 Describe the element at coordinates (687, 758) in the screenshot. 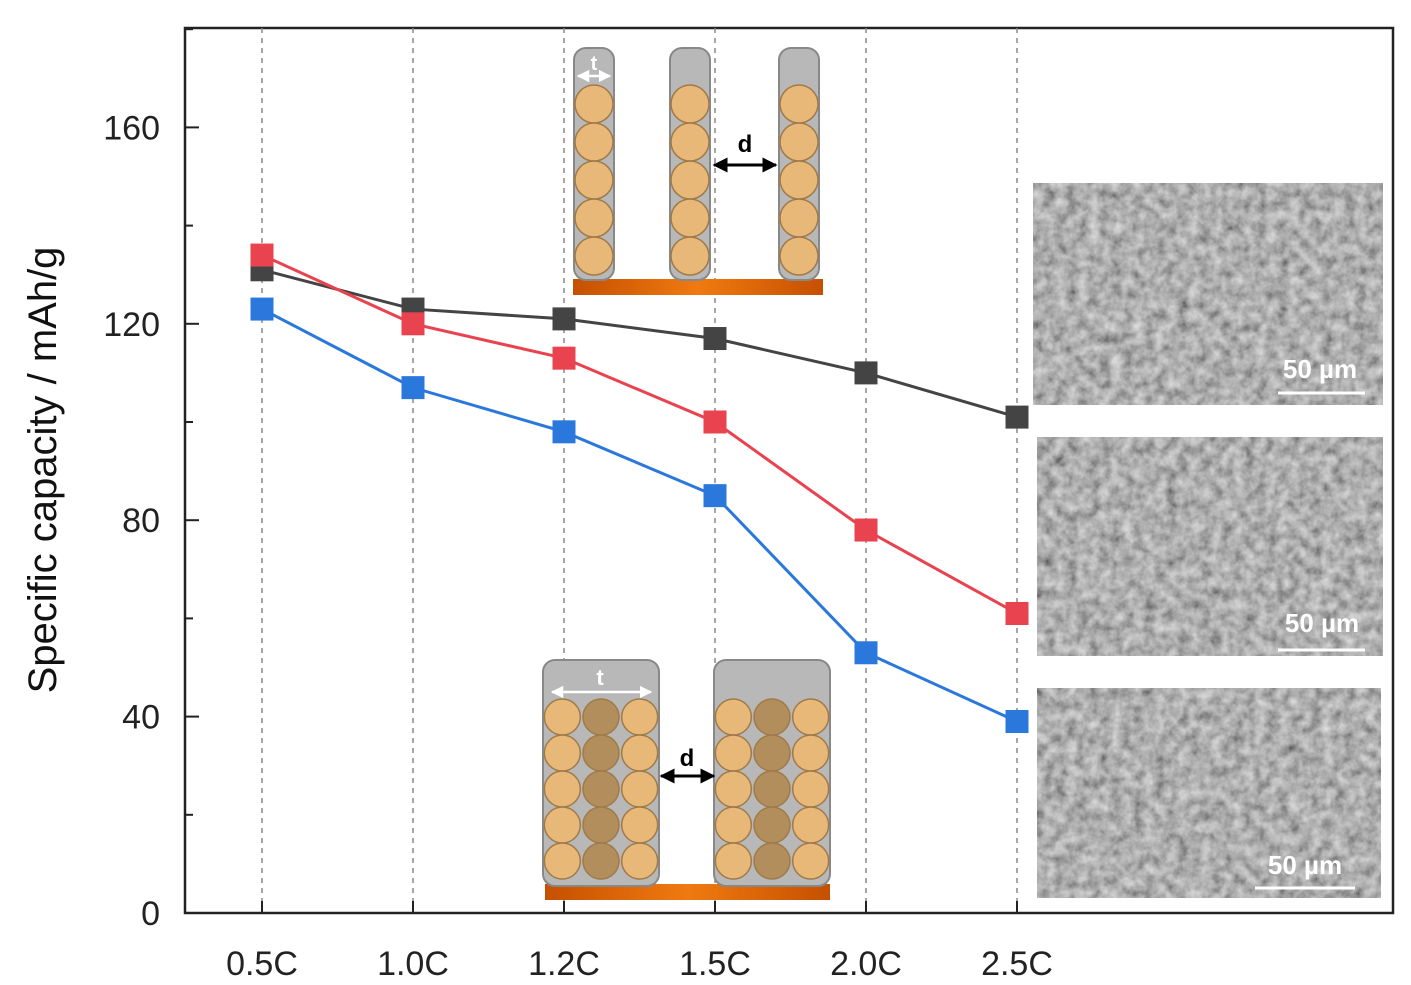

I see `bottom-spacing-label: d` at that location.